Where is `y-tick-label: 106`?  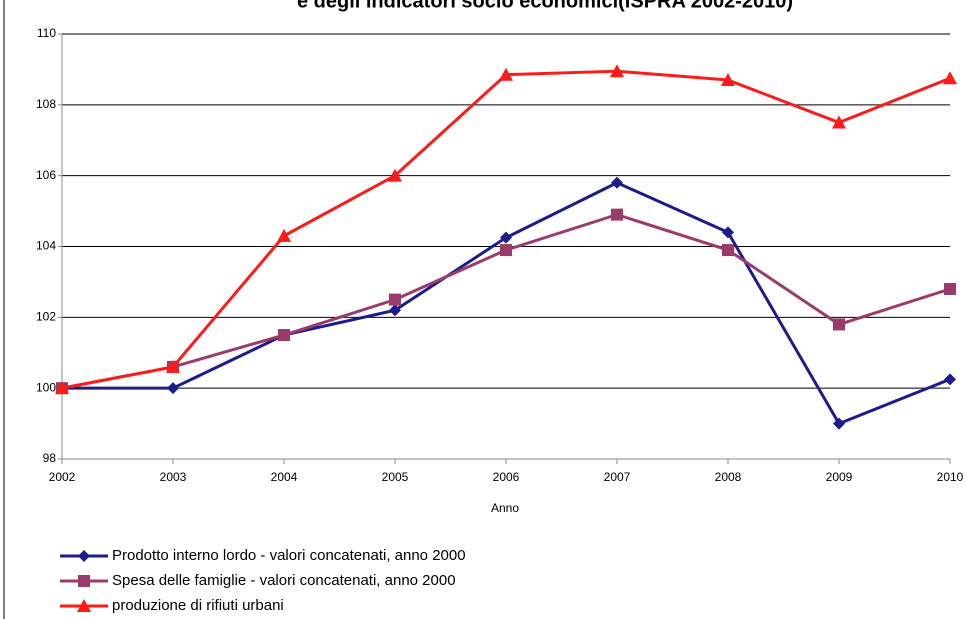
y-tick-label: 106 is located at coordinates (46, 175).